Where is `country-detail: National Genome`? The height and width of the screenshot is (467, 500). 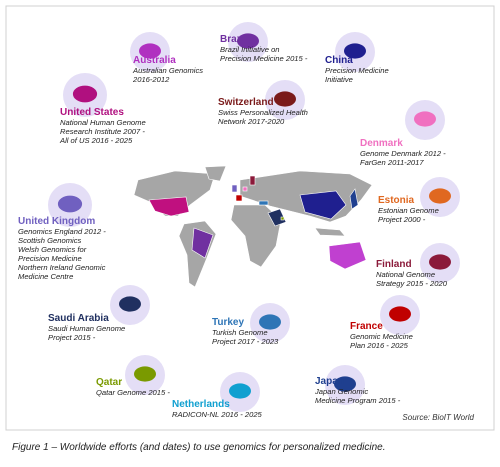 country-detail: National Genome is located at coordinates (405, 274).